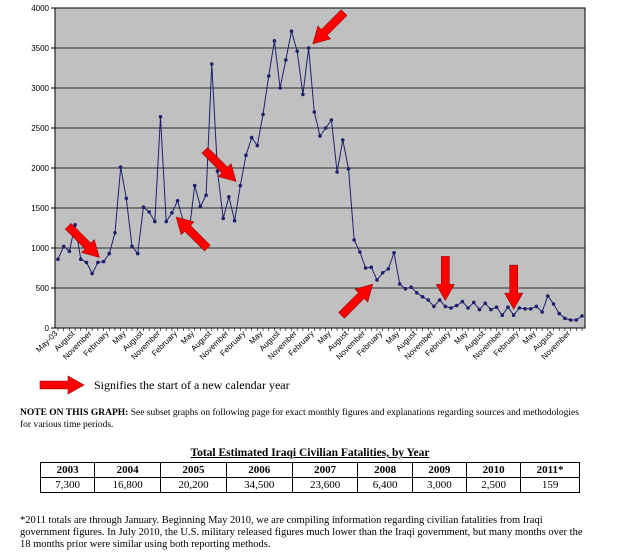 This screenshot has width=620, height=558. Describe the element at coordinates (550, 485) in the screenshot. I see `fatalities-cell: 159` at that location.